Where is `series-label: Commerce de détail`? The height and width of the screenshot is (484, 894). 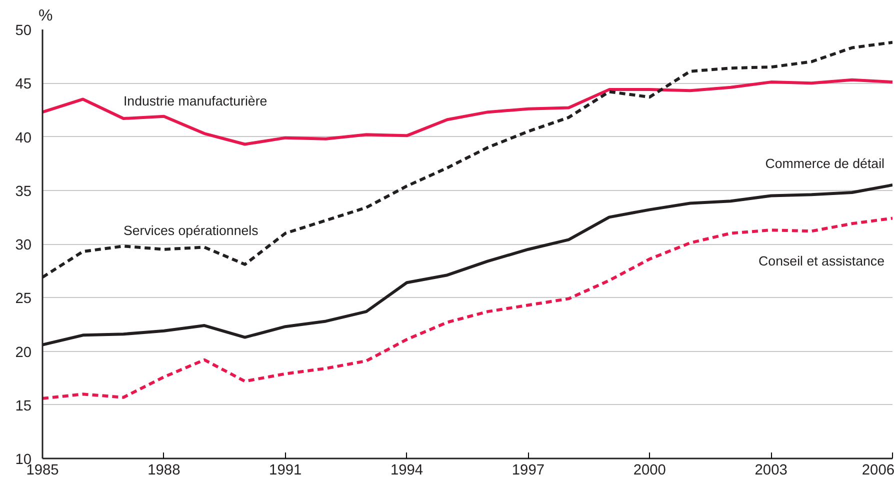
series-label: Commerce de détail is located at coordinates (825, 164).